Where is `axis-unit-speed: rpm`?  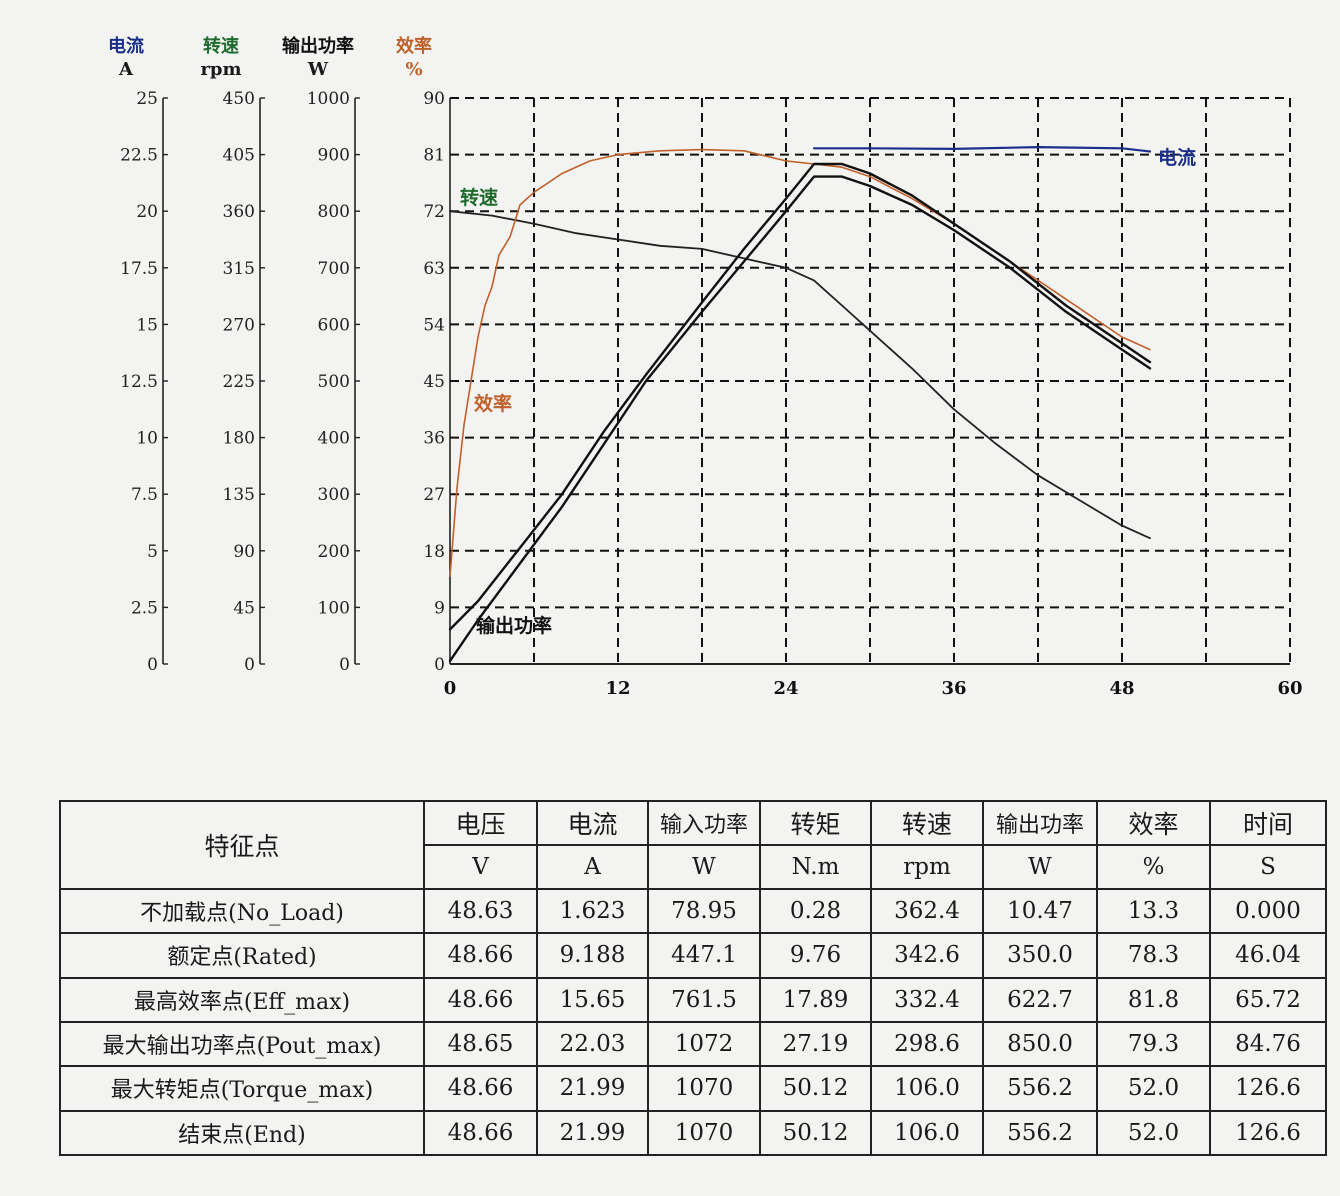
axis-unit-speed: rpm is located at coordinates (220, 69).